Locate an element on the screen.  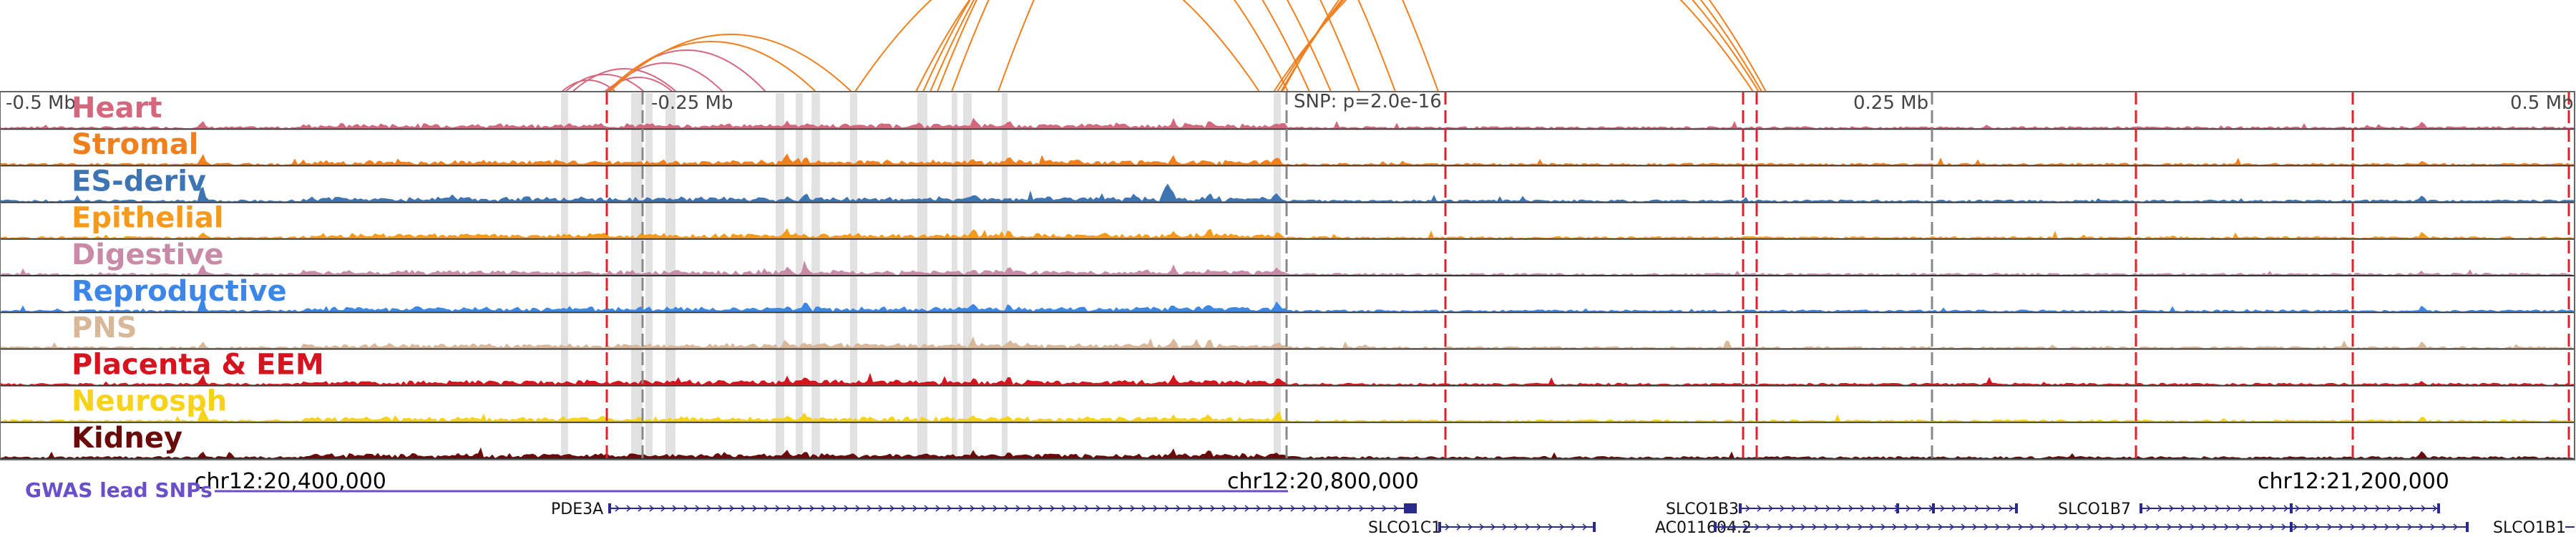
gene-label-slco1b7: SLCO1B7 is located at coordinates (2094, 509).